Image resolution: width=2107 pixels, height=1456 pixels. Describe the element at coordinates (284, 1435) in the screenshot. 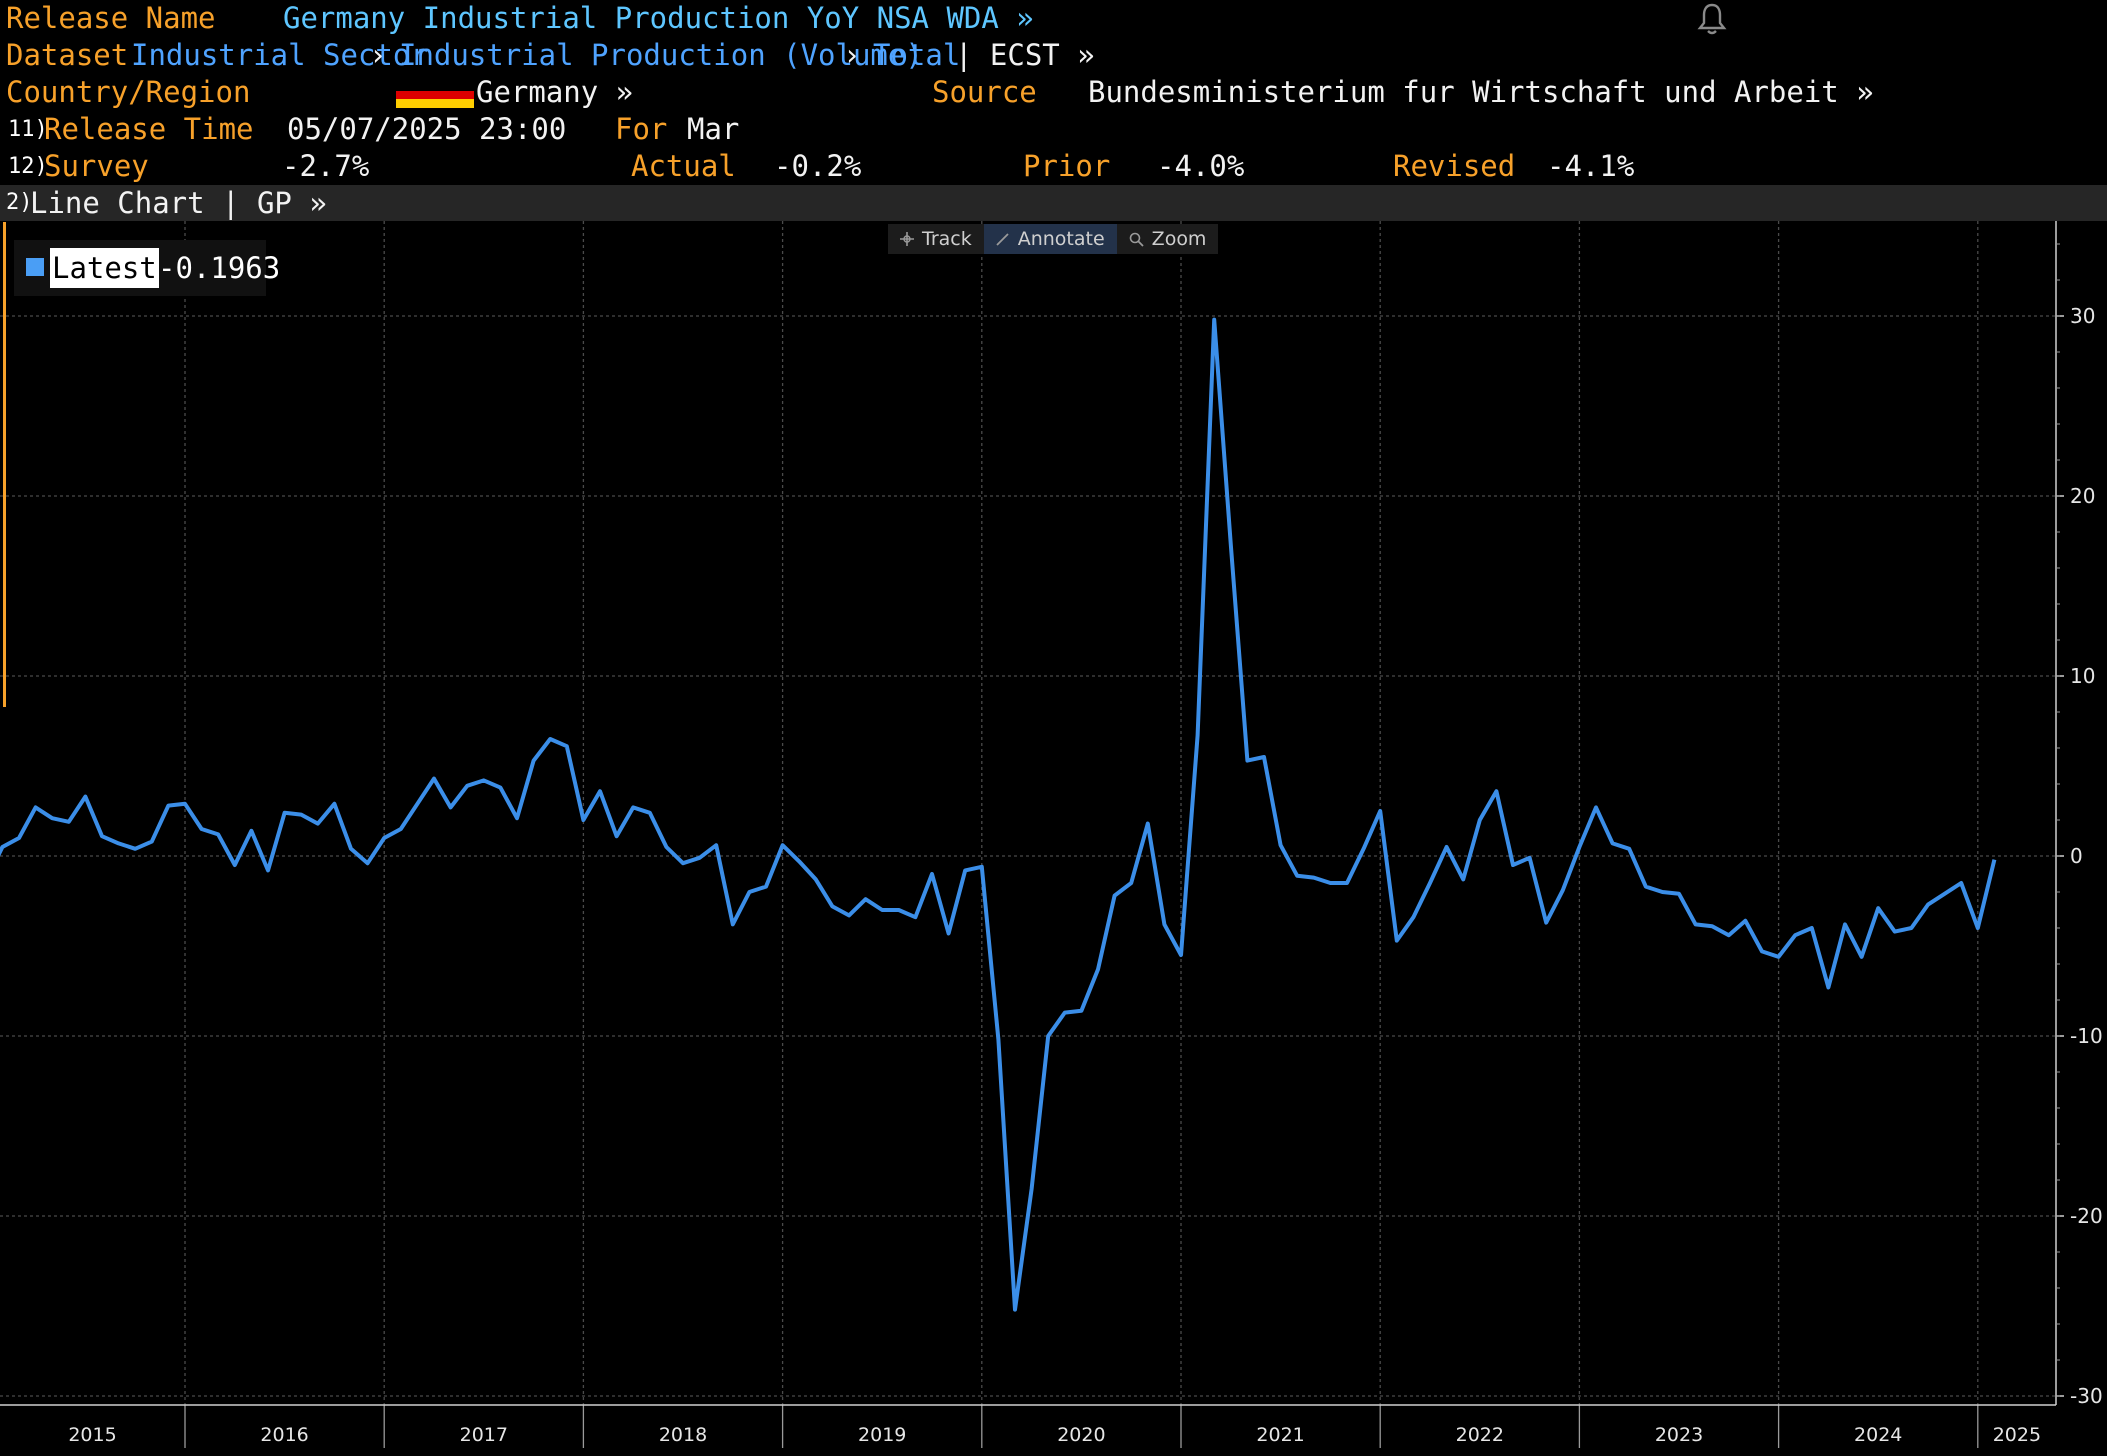

I see `x-tick-label: 2016` at that location.